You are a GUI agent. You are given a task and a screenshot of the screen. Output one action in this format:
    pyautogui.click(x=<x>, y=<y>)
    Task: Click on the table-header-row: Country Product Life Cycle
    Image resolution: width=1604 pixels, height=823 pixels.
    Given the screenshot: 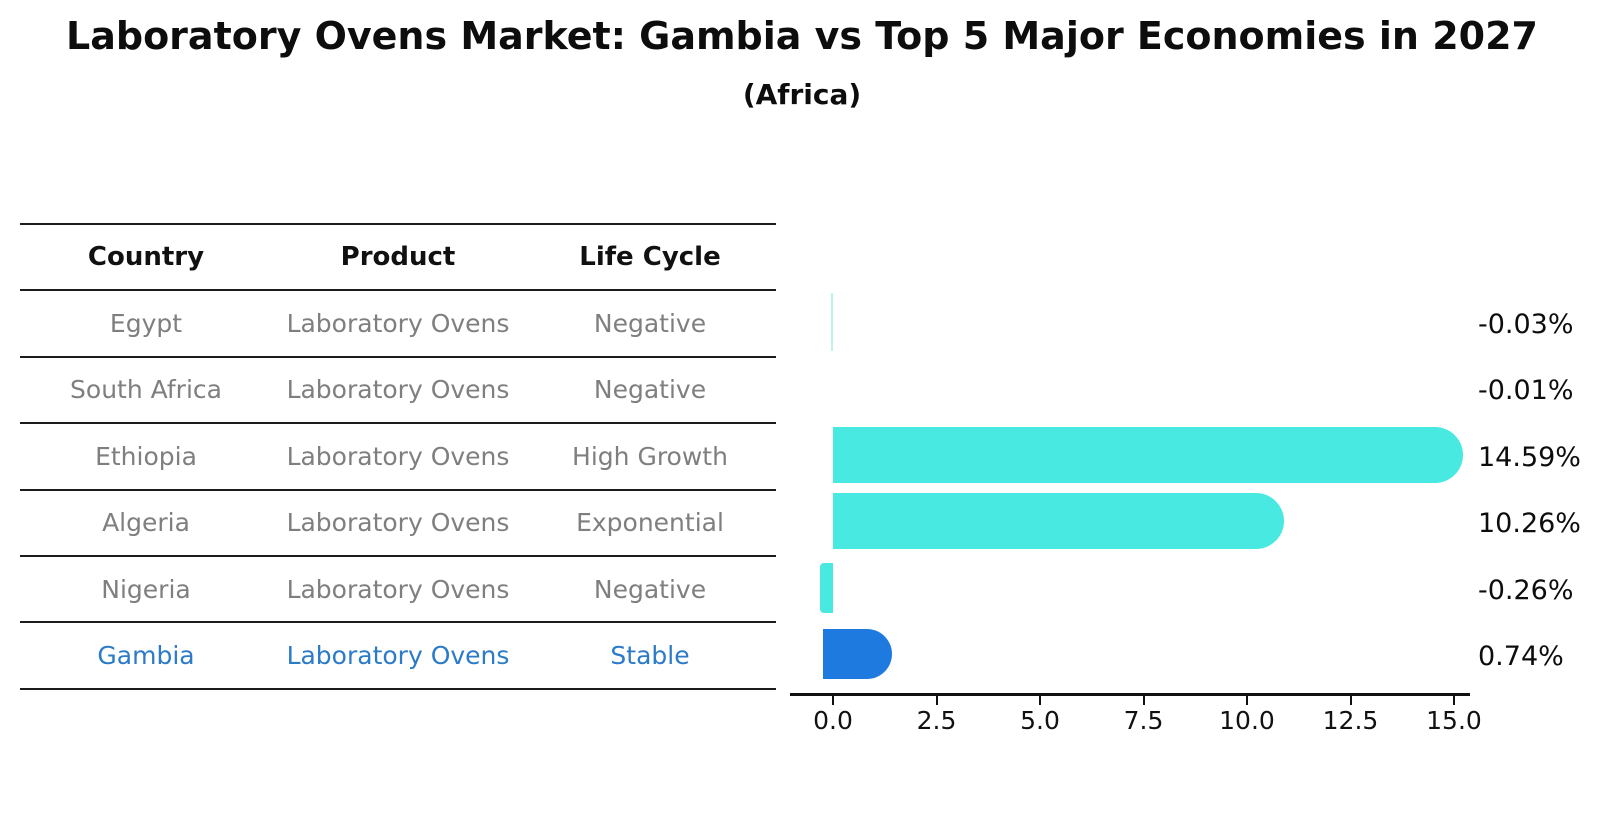 What is the action you would take?
    pyautogui.click(x=398, y=258)
    